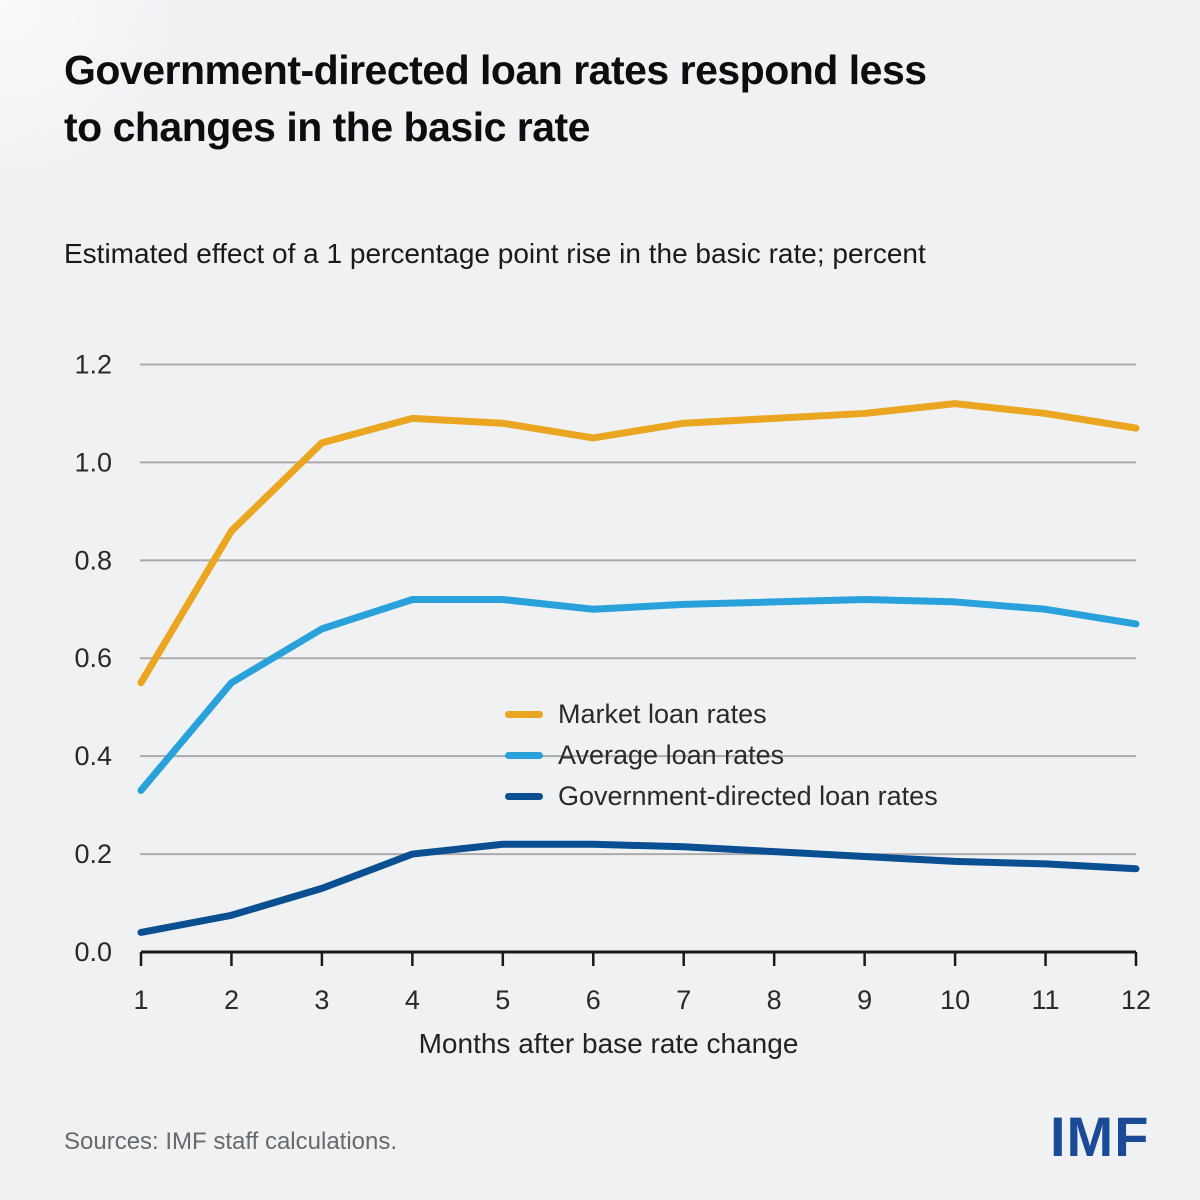  Describe the element at coordinates (140, 1000) in the screenshot. I see `x-tick-label: 1` at that location.